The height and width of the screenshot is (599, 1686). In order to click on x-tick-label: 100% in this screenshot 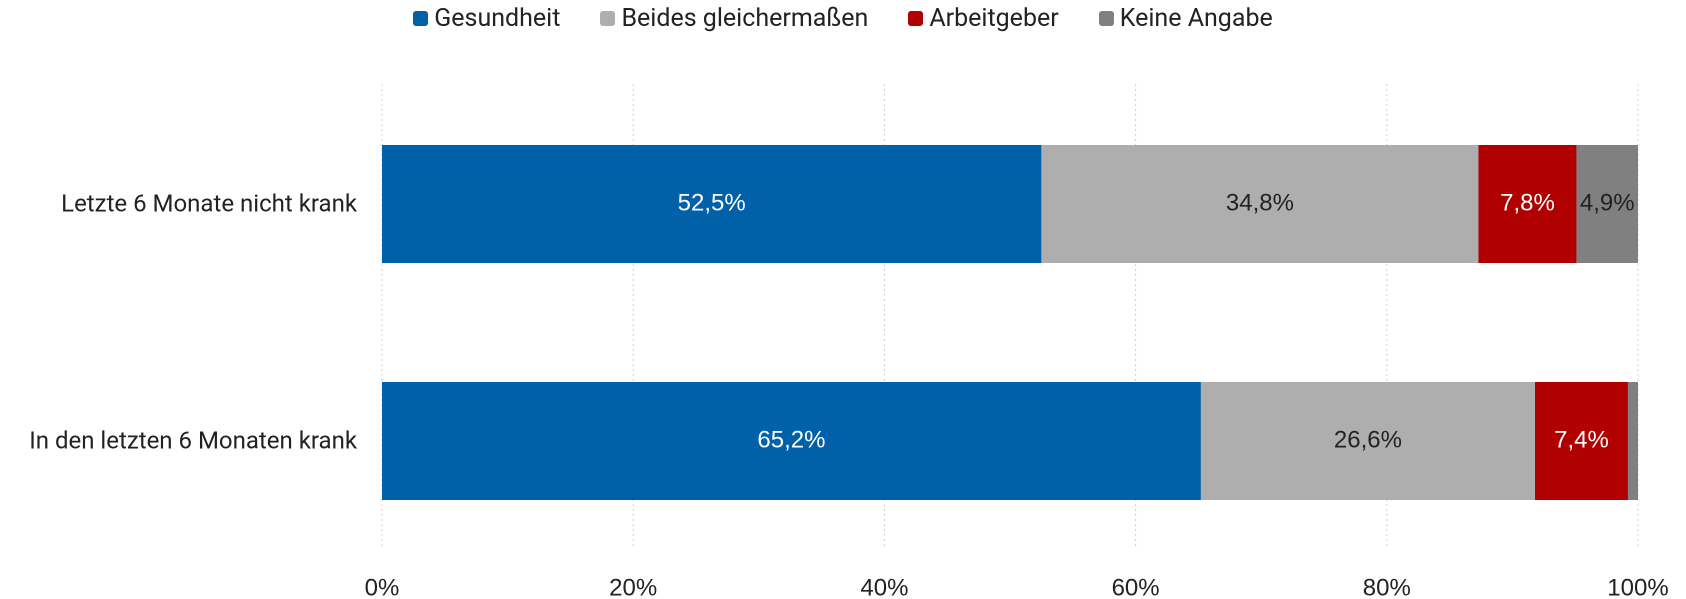, I will do `click(1637, 586)`.